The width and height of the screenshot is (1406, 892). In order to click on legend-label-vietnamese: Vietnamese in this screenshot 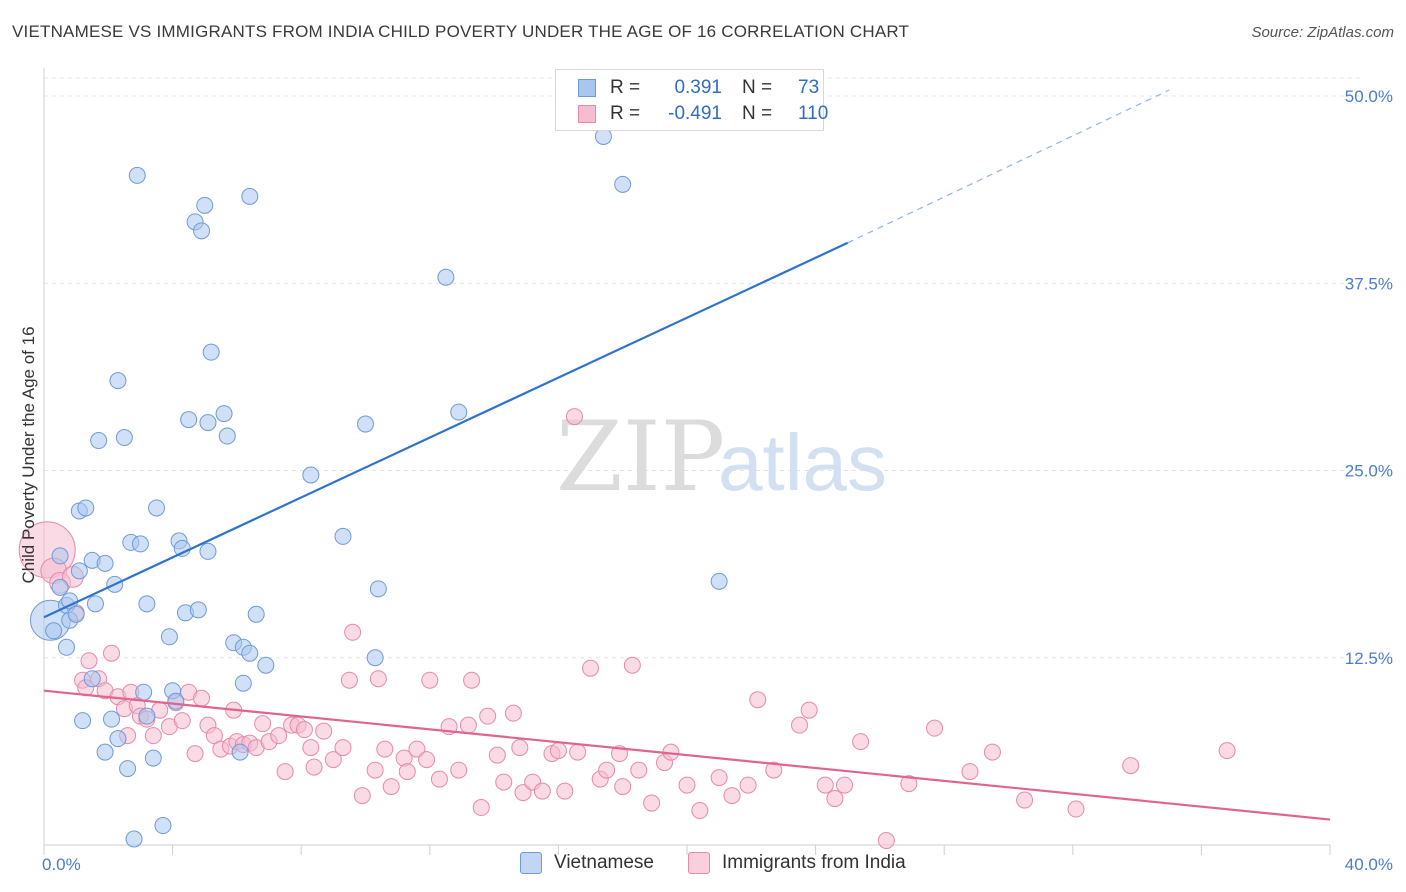, I will do `click(604, 862)`.